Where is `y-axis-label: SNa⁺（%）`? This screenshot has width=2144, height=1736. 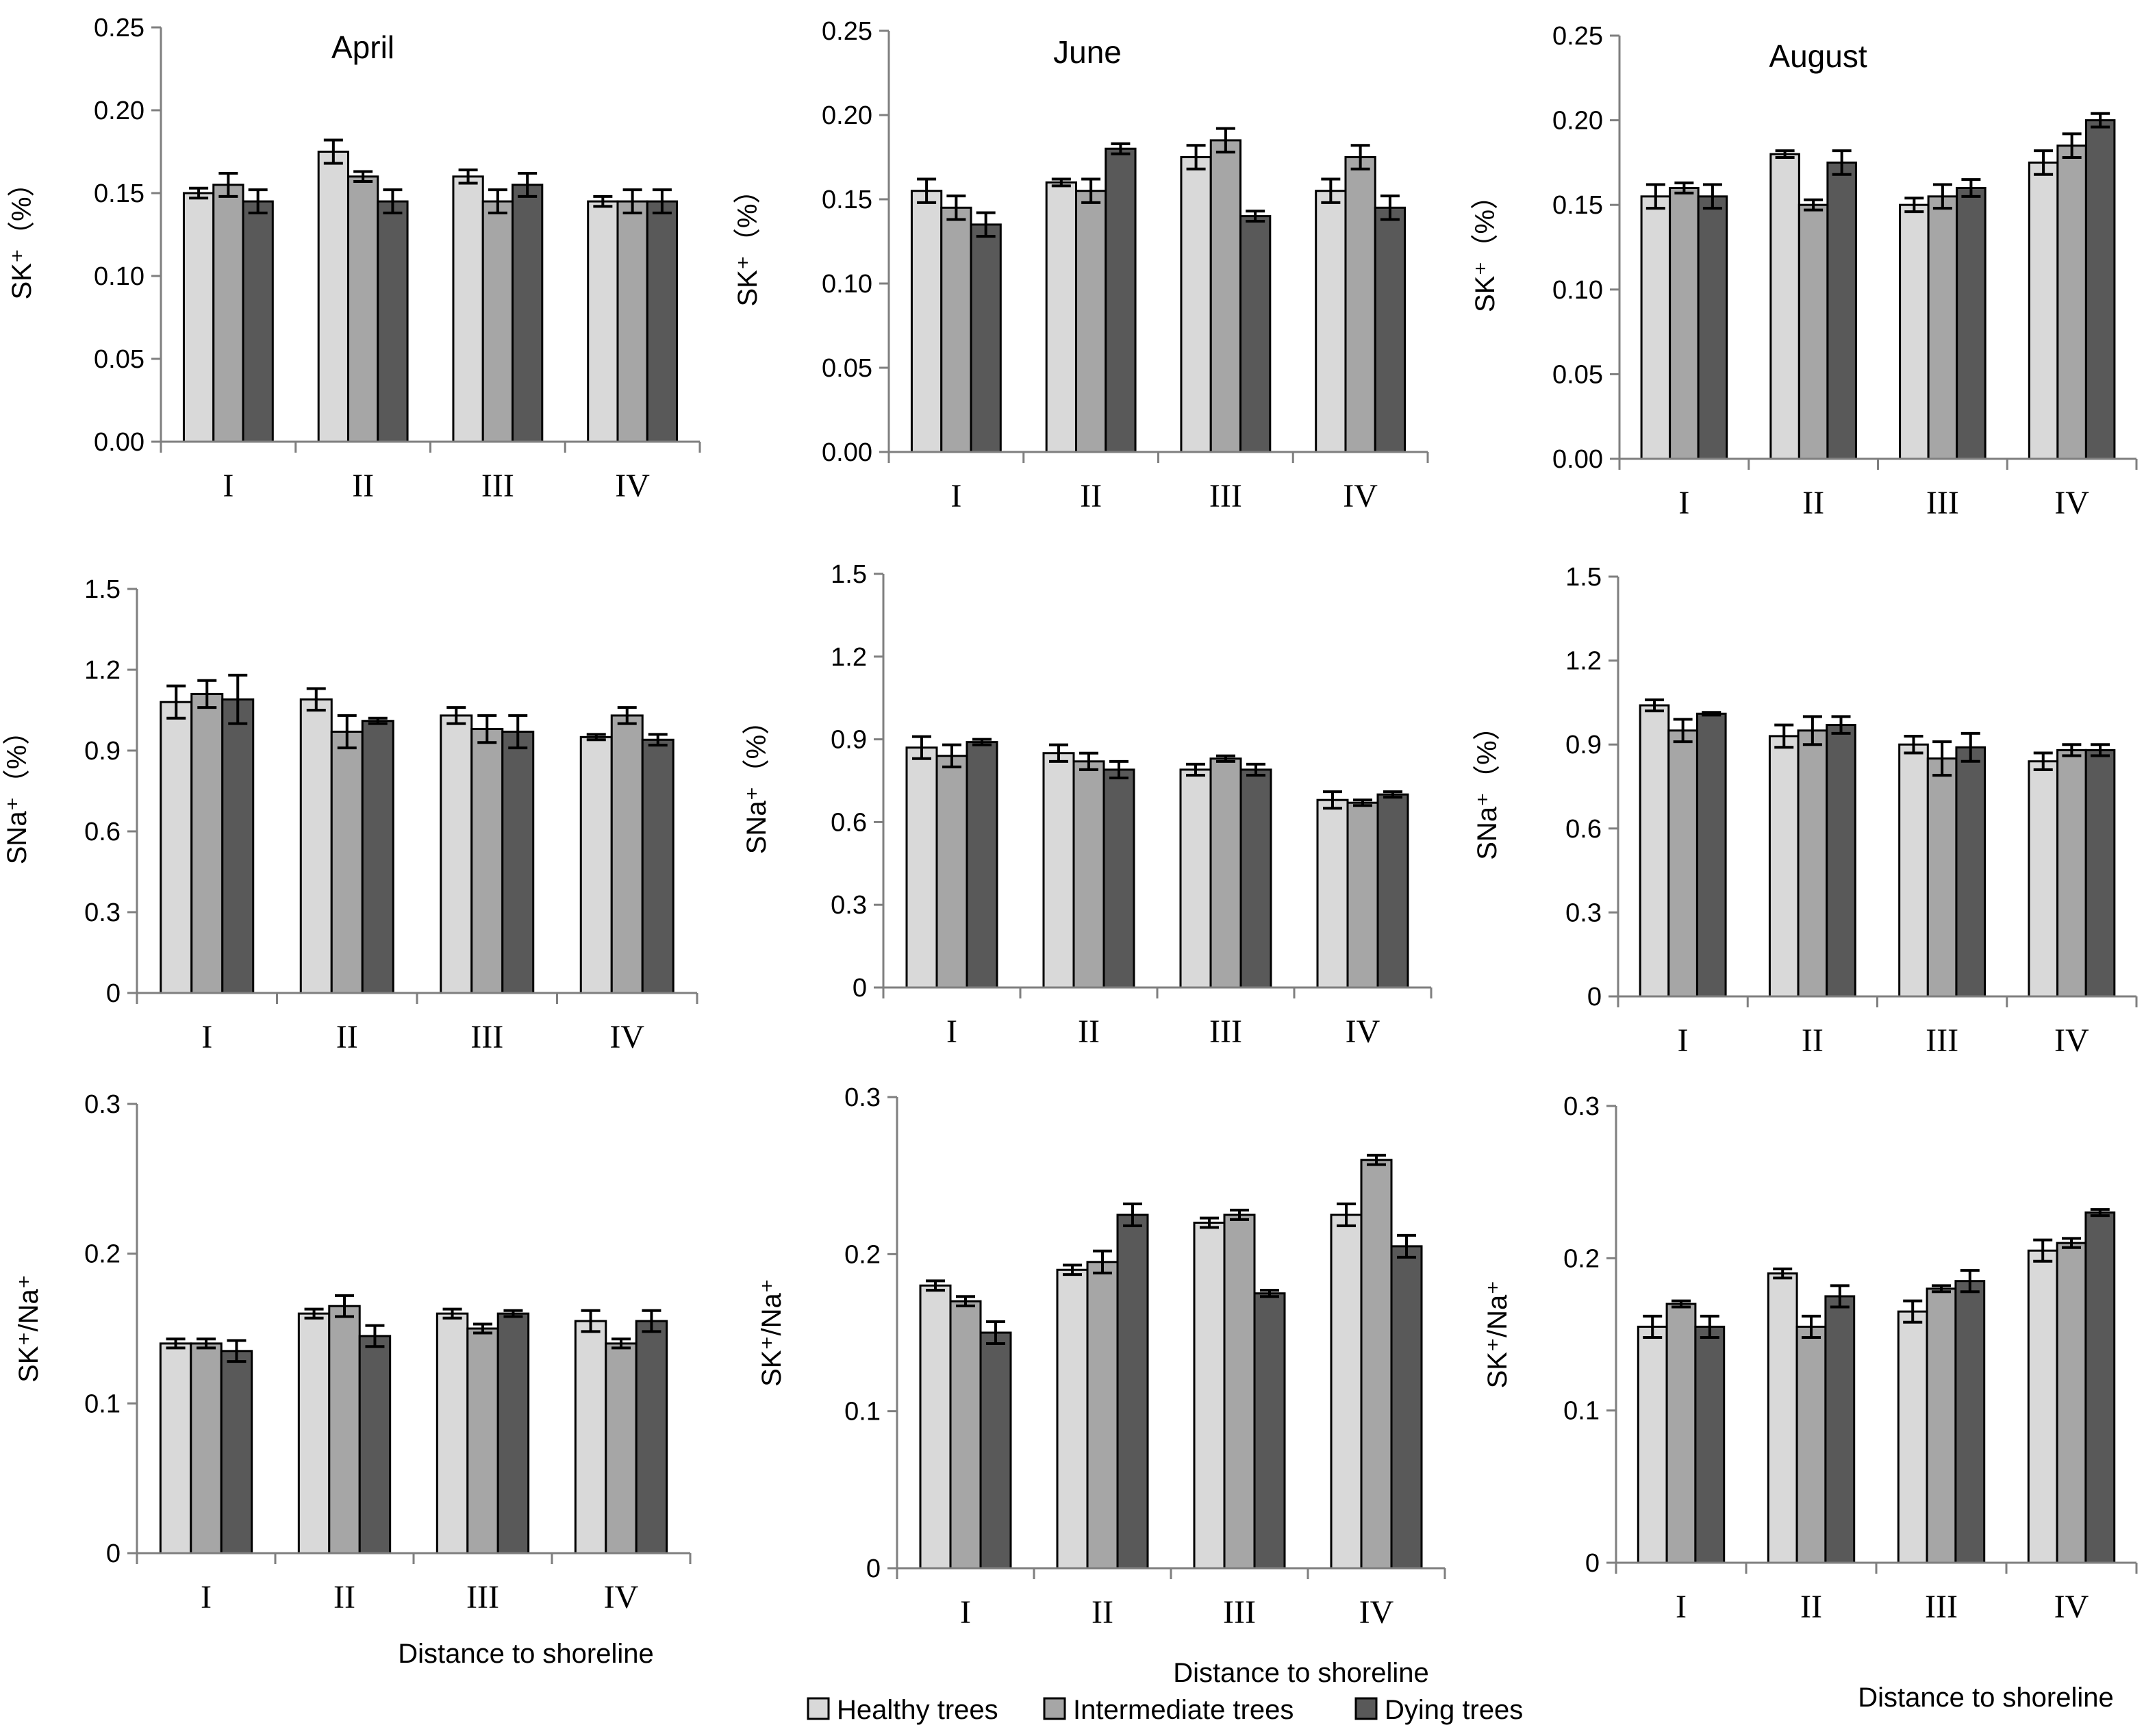 y-axis-label: SNa⁺（%） is located at coordinates (1487, 786).